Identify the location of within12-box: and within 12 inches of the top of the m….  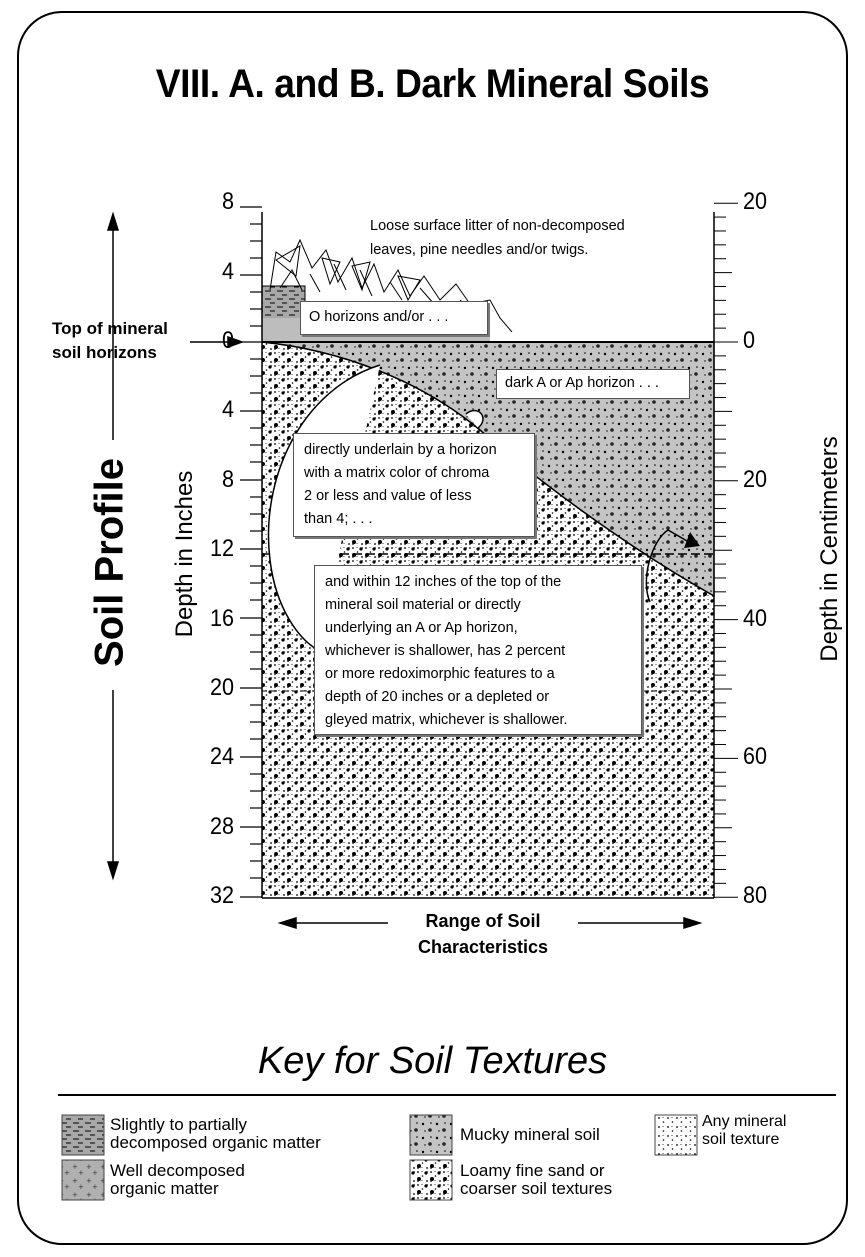
(478, 650).